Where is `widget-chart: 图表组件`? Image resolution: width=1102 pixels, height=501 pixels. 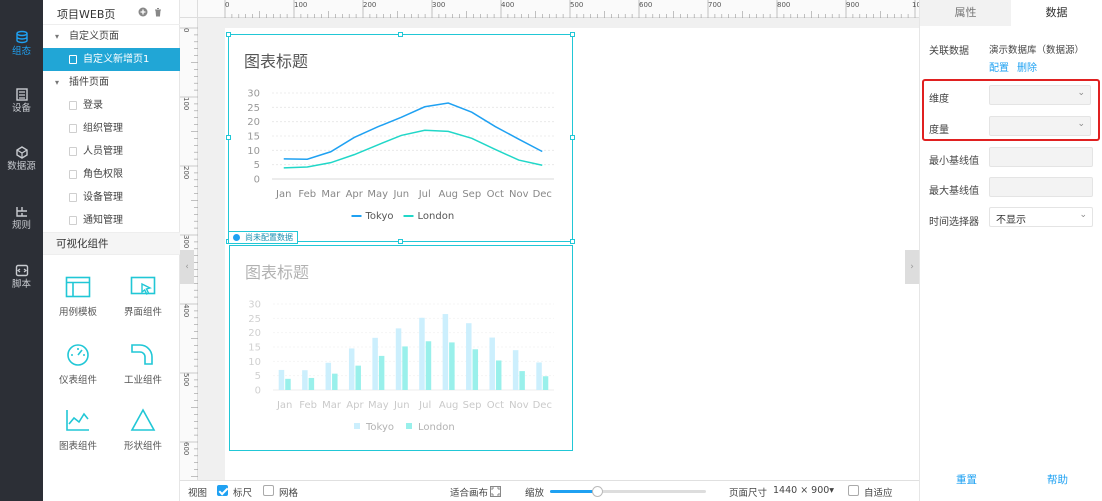 widget-chart: 图表组件 is located at coordinates (78, 430).